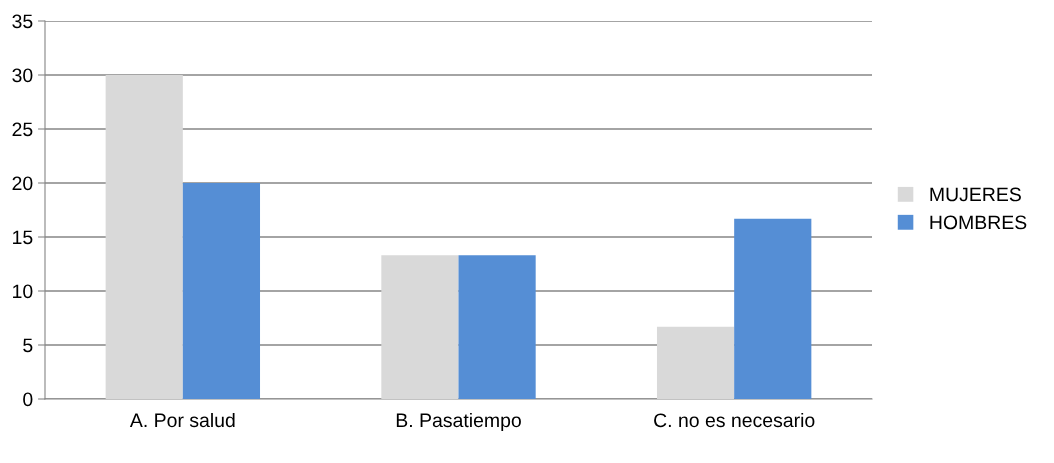 Image resolution: width=1054 pixels, height=463 pixels. I want to click on y-tick-label: 35, so click(22, 21).